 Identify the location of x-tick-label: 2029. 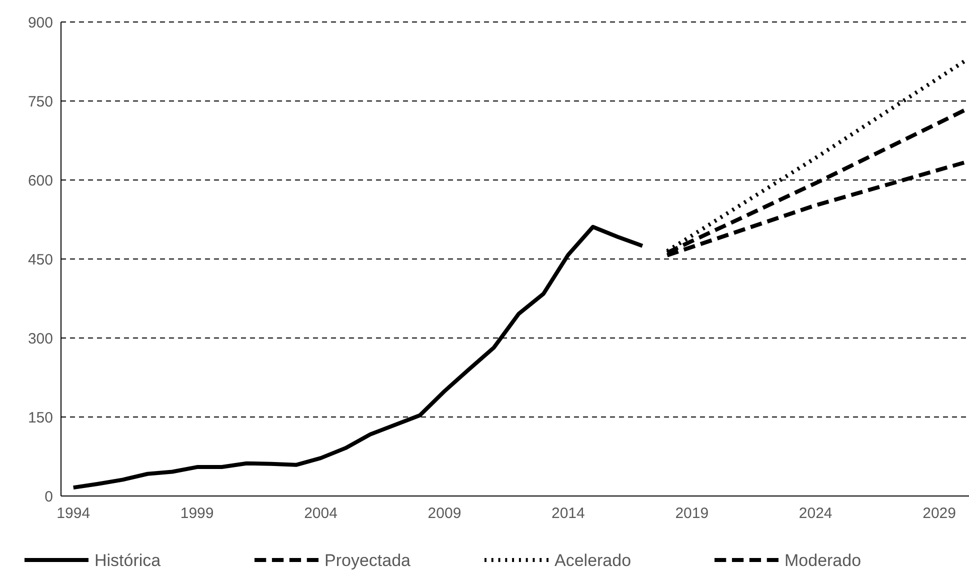
(939, 513).